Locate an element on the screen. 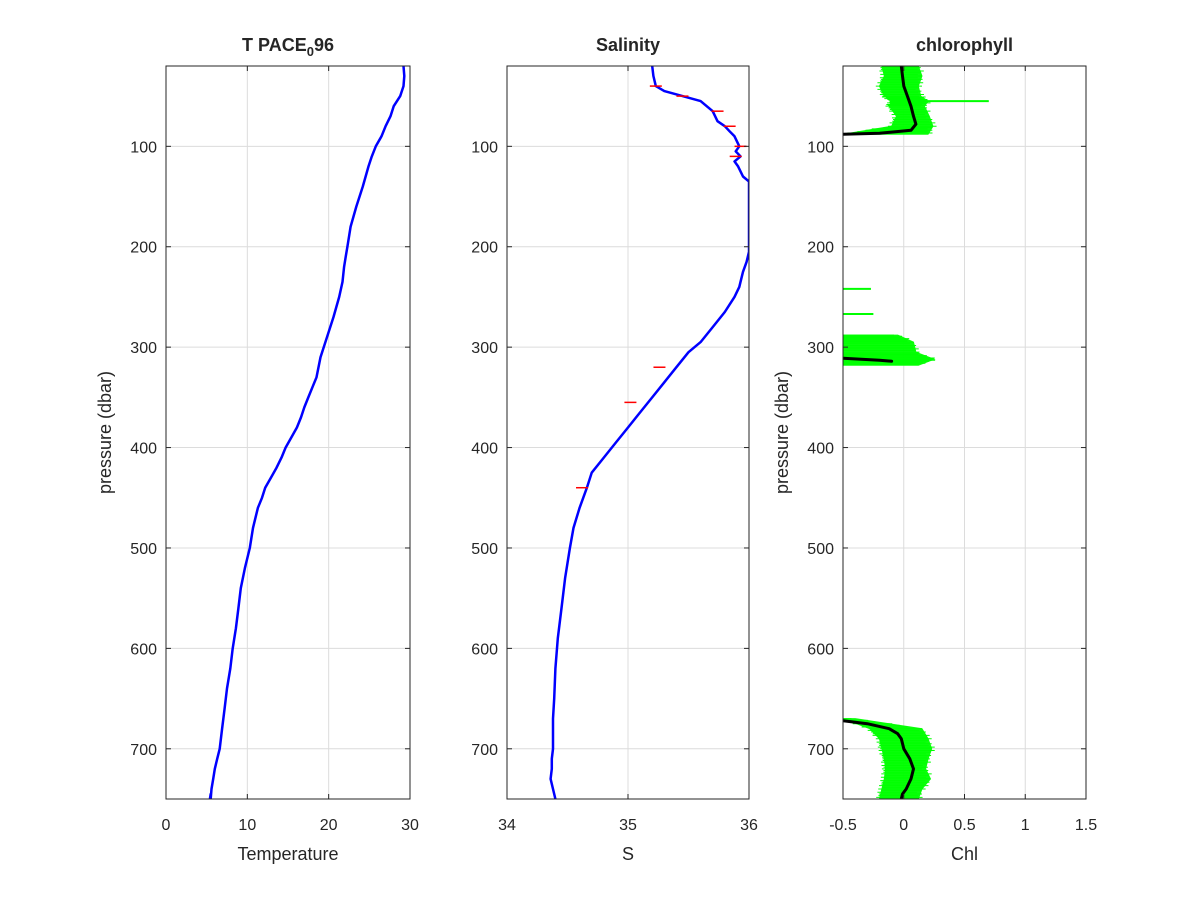  temperature-xlabel: Temperature is located at coordinates (287, 854).